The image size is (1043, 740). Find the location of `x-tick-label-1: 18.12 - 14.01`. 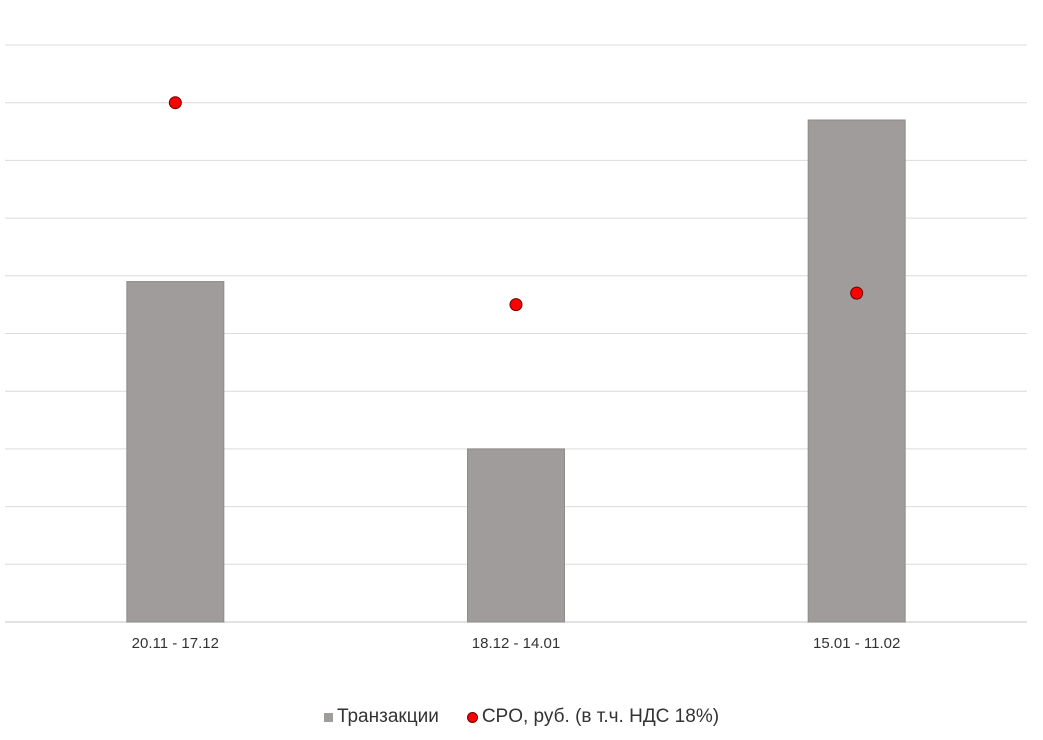

x-tick-label-1: 18.12 - 14.01 is located at coordinates (516, 643).